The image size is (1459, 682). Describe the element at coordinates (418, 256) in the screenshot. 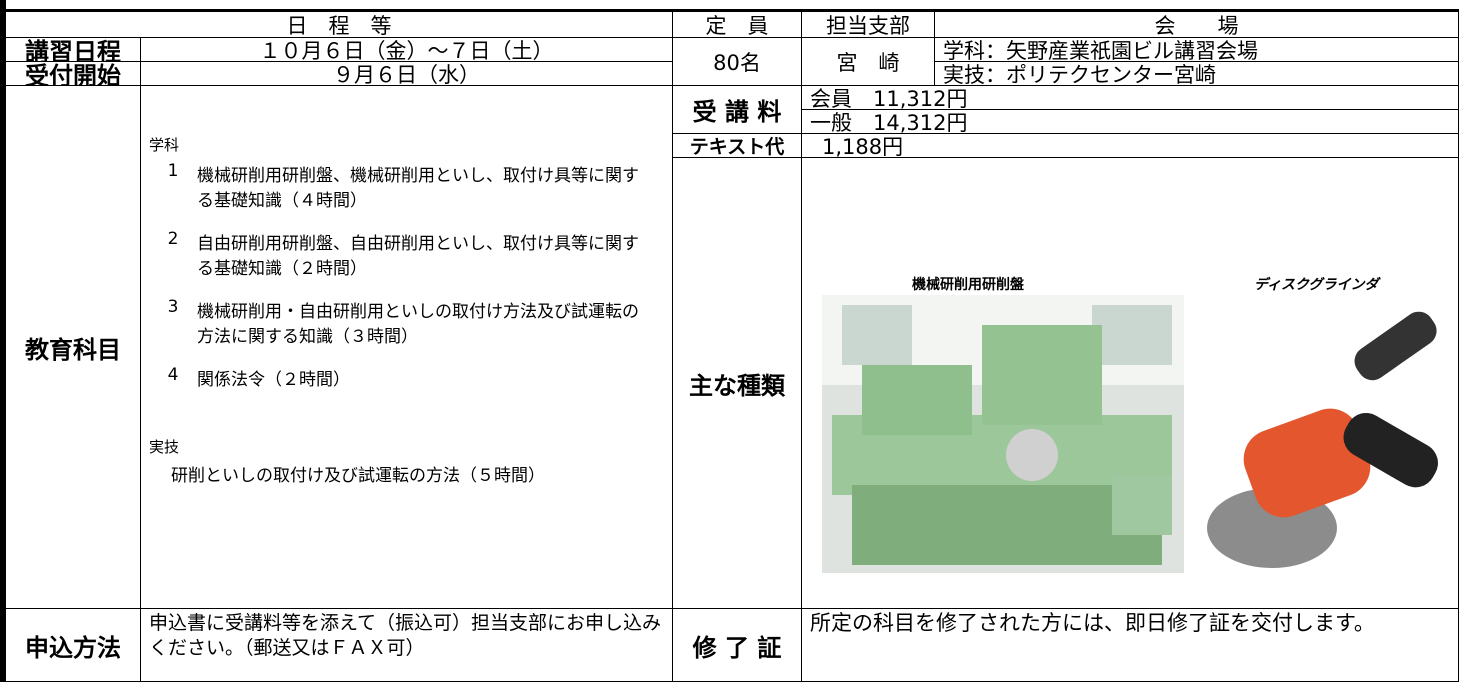

I see `item-text: 自由研削用研削盤、自由研削用といし、取付け具等に関する基礎知識（２時間）` at that location.